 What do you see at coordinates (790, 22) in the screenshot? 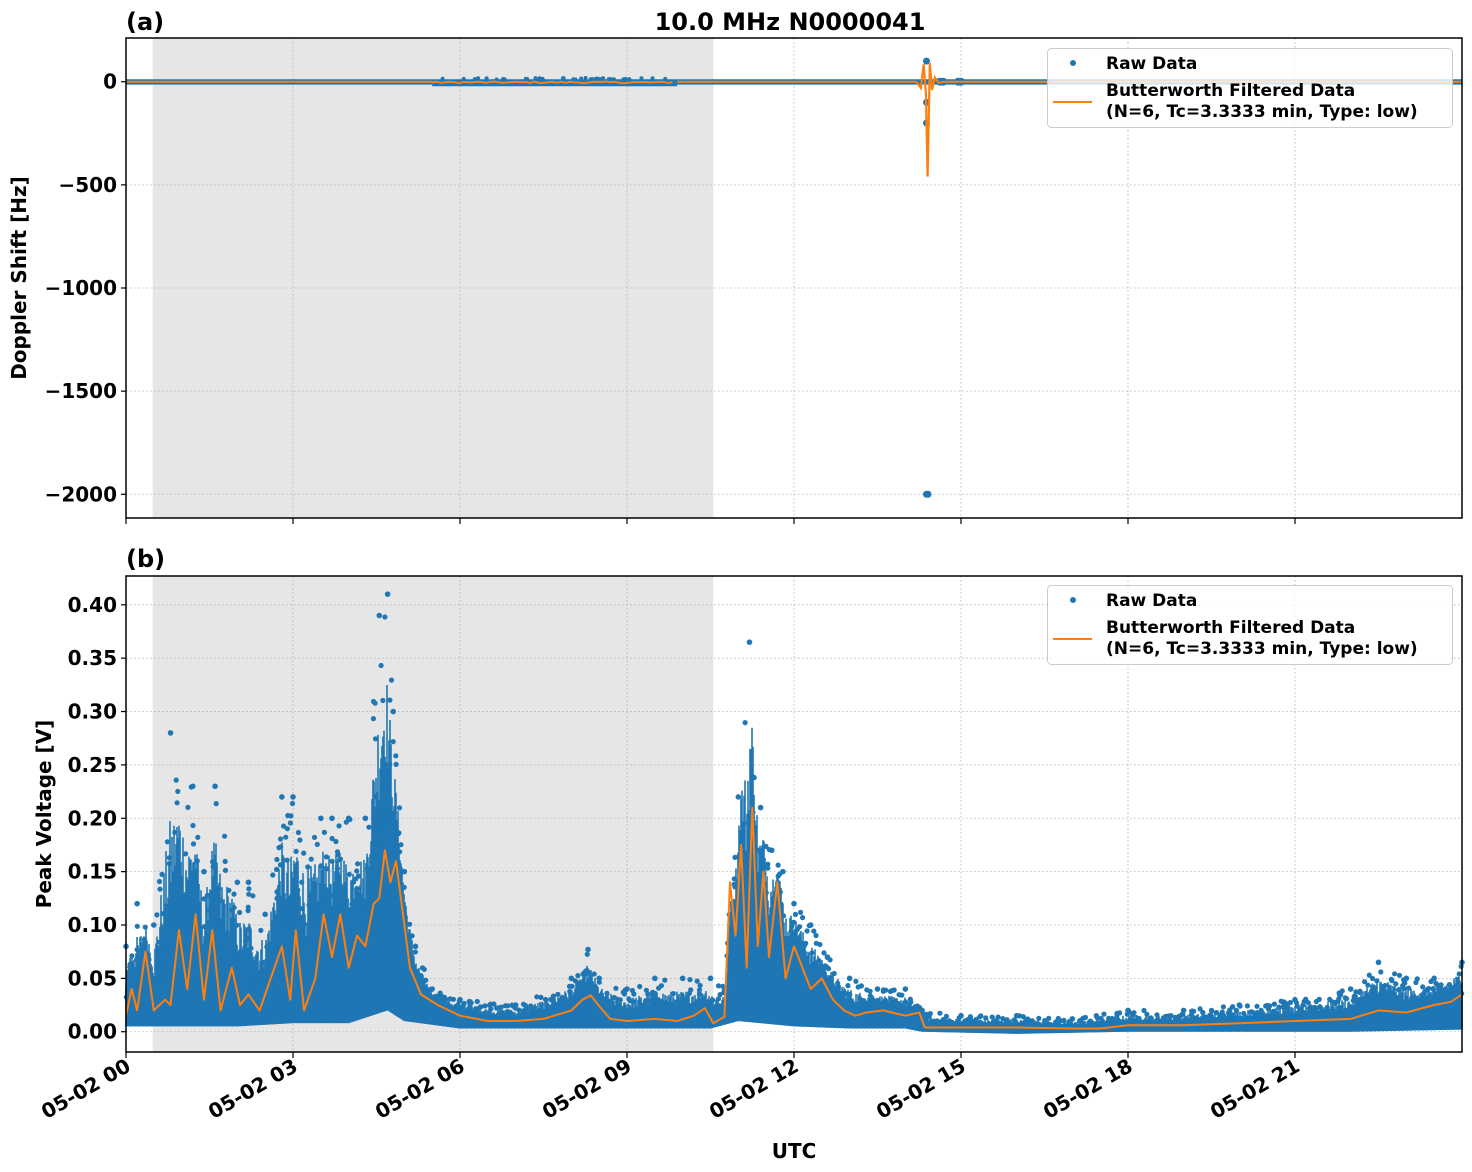
I see `figure-title: 10.0 MHz N0000041` at bounding box center [790, 22].